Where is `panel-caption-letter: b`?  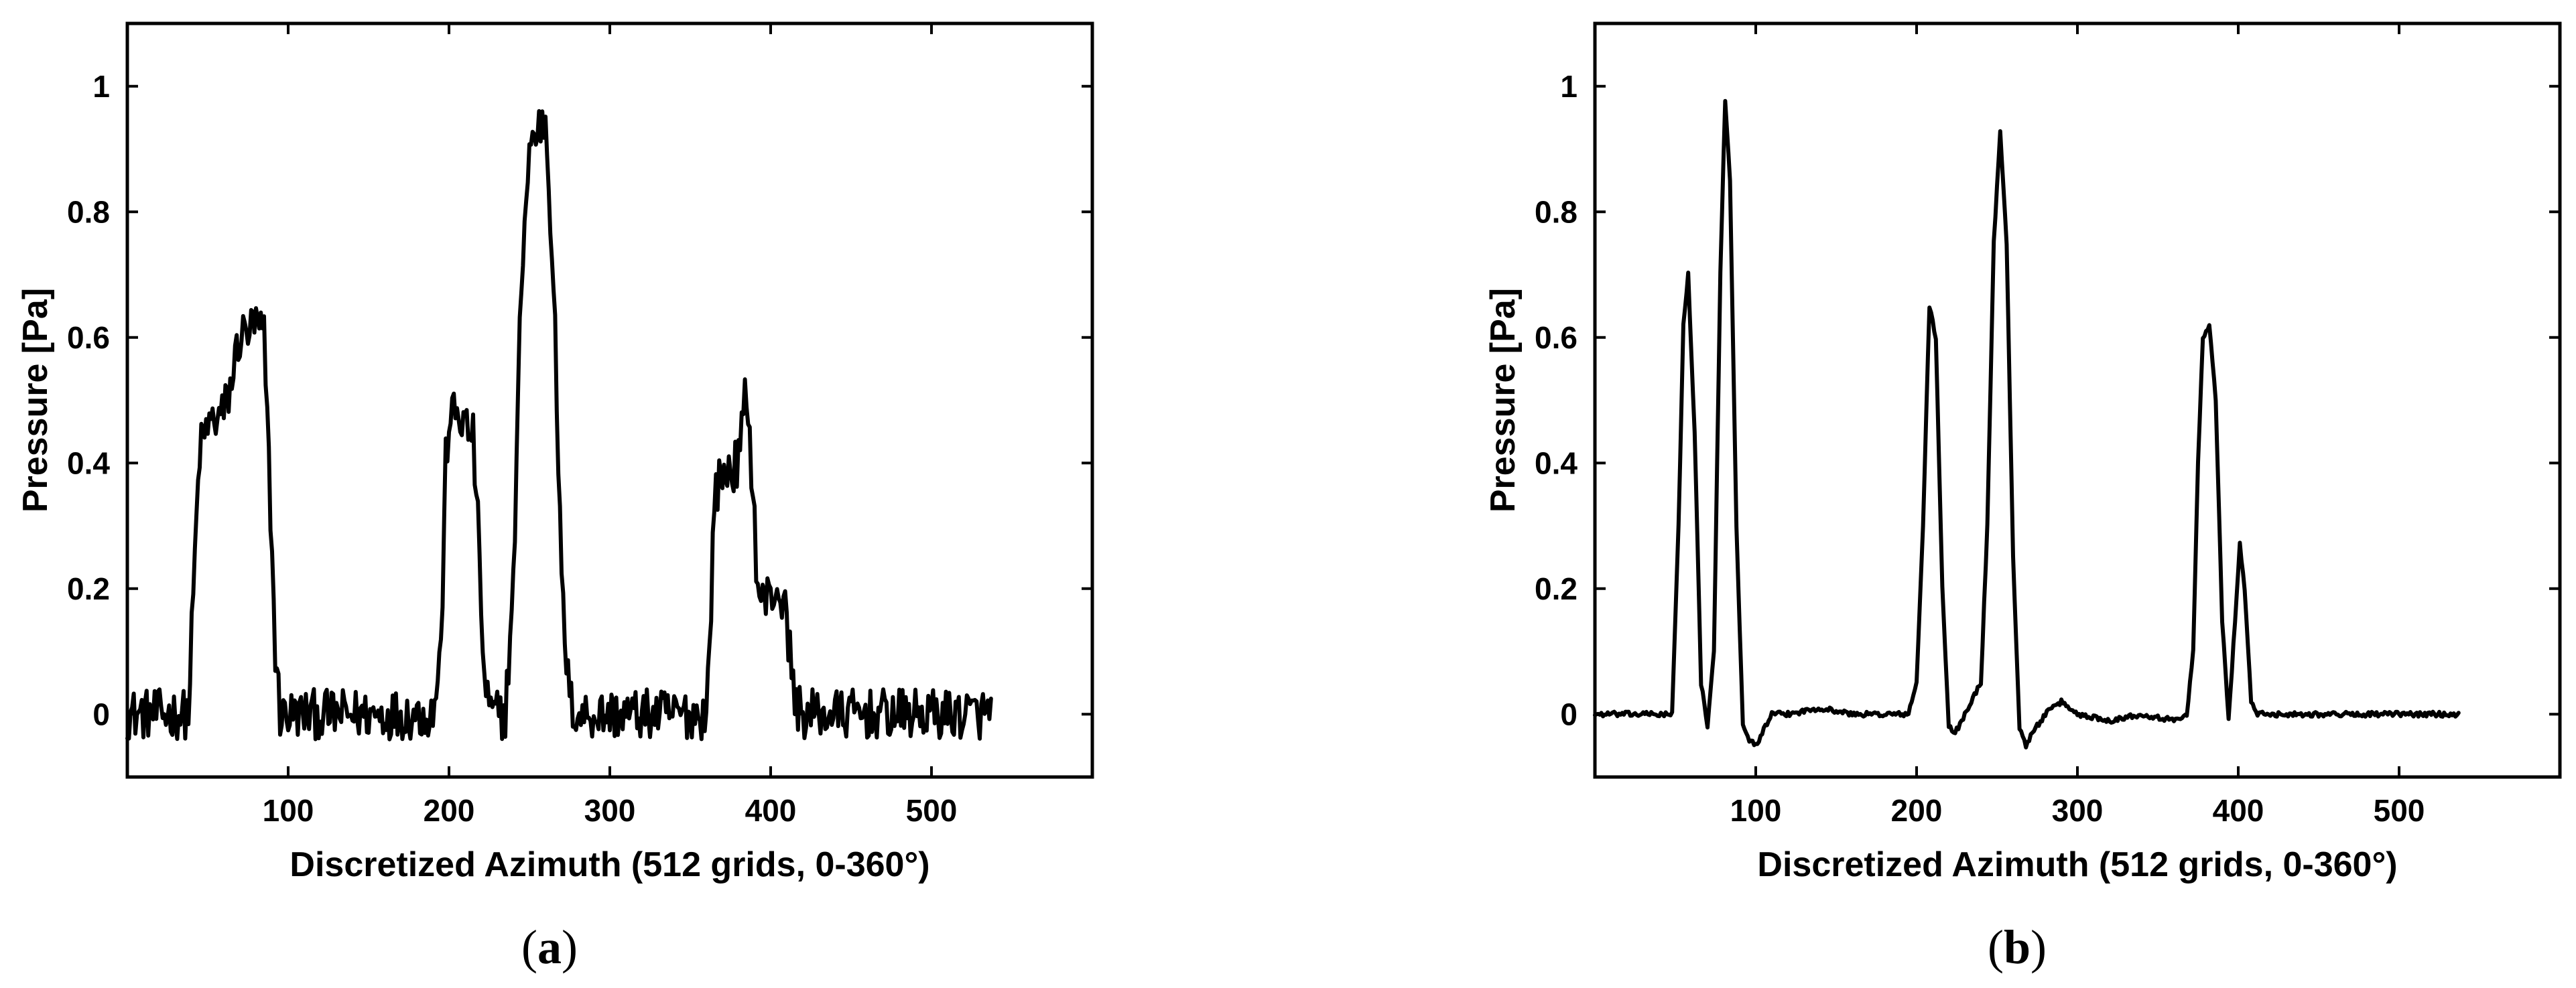
panel-caption-letter: b is located at coordinates (2017, 947).